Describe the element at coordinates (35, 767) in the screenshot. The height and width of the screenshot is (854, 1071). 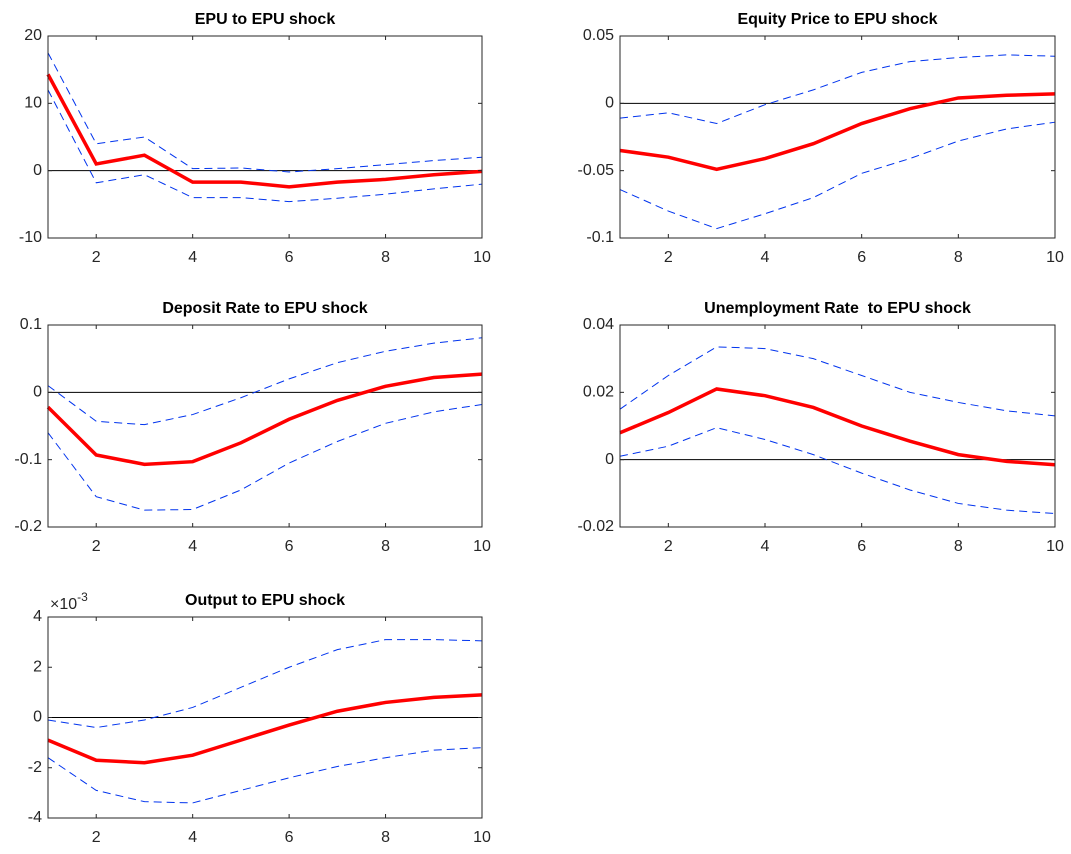
I see `y-tick-label: -2` at that location.